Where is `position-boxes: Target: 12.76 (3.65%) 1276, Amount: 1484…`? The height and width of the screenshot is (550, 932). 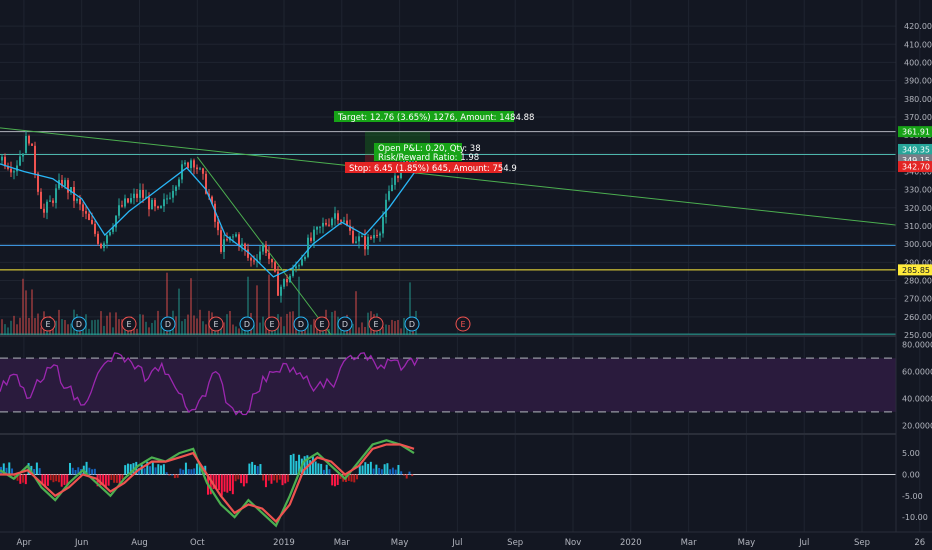 position-boxes: Target: 12.76 (3.65%) 1276, Amount: 1484… is located at coordinates (434, 142).